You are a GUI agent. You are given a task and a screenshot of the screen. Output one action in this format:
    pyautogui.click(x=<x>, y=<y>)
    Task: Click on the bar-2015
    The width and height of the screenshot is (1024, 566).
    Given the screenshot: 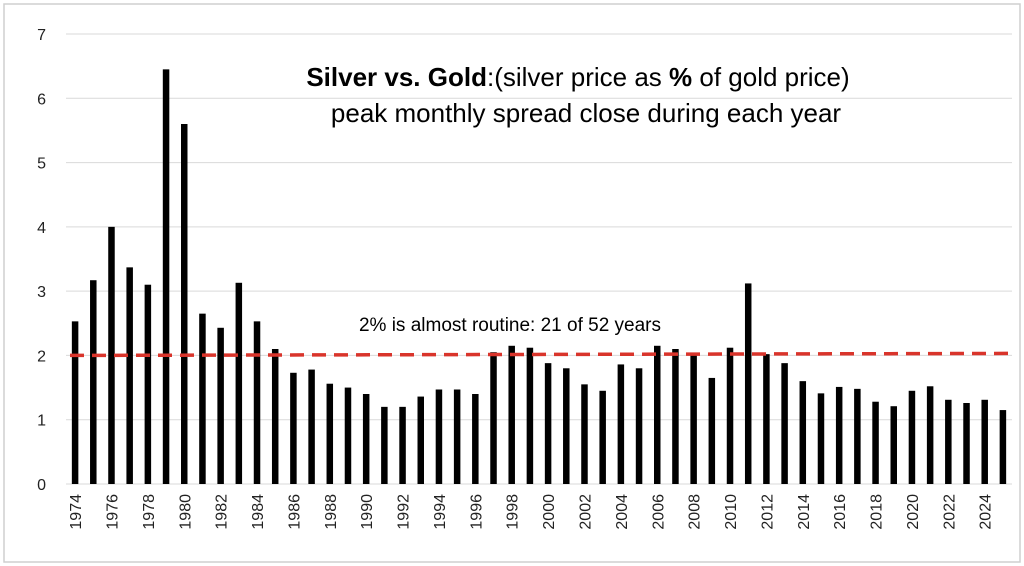 What is the action you would take?
    pyautogui.click(x=821, y=438)
    